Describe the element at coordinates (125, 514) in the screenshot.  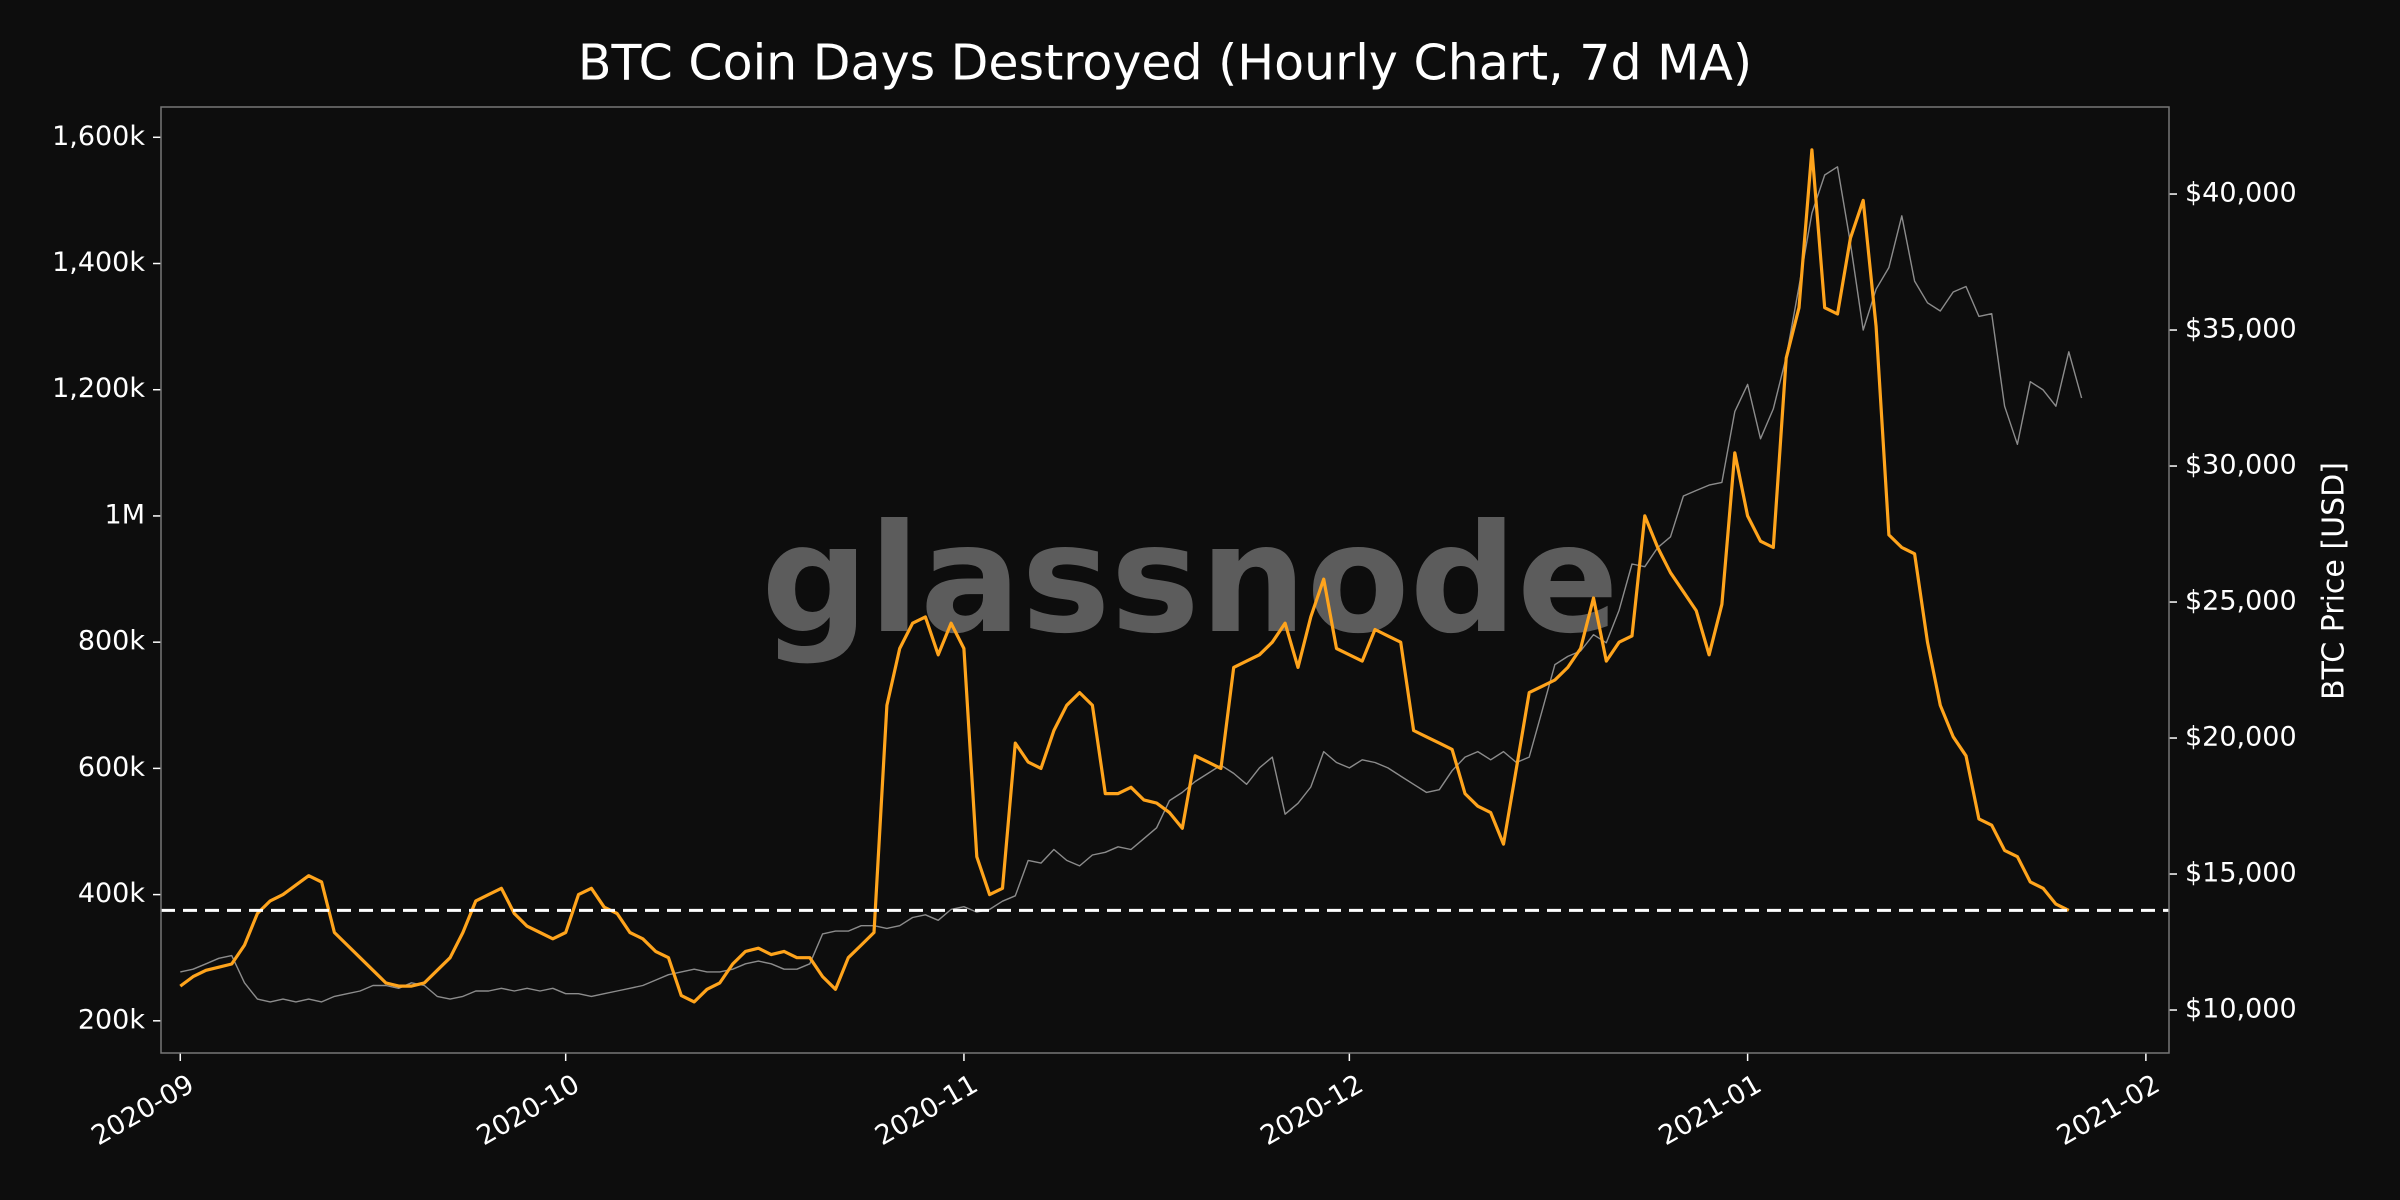
I see `y-tick-label: 1M` at that location.